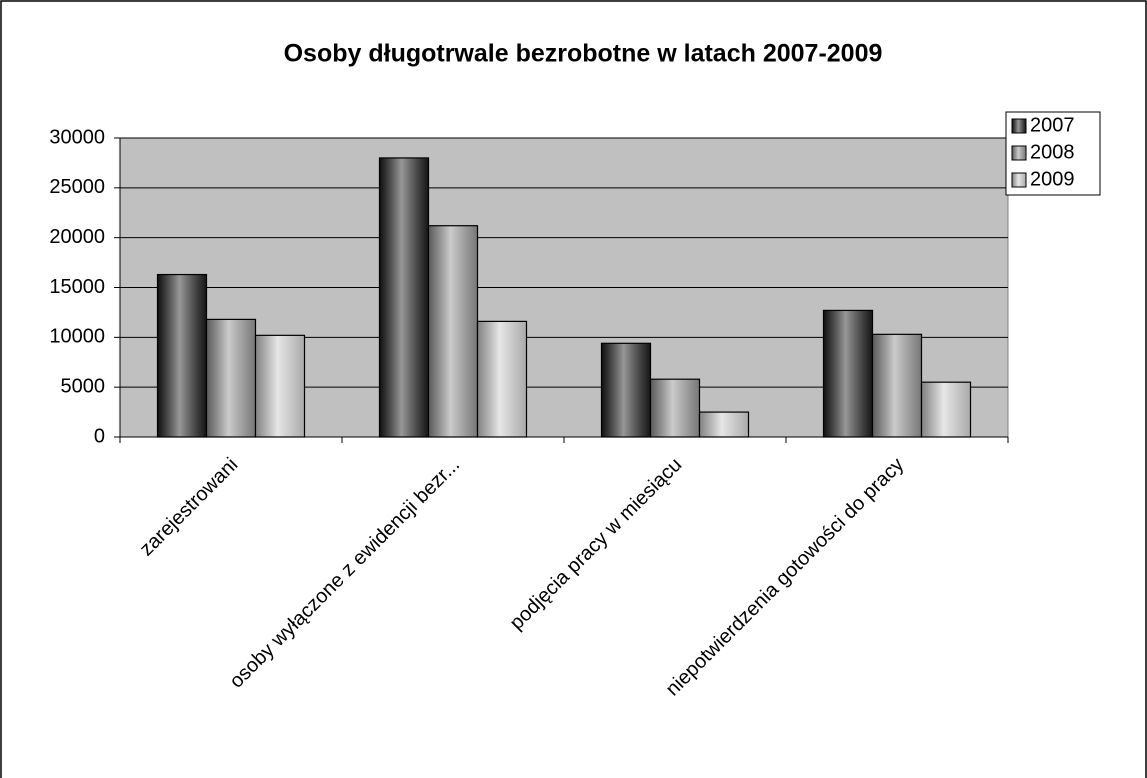 This screenshot has height=778, width=1147. Describe the element at coordinates (1052, 125) in the screenshot. I see `legend-label: 2007` at that location.